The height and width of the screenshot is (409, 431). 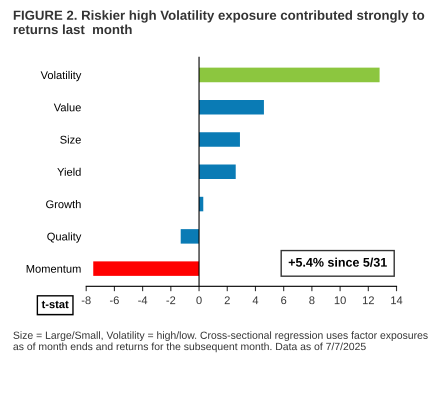 What do you see at coordinates (219, 22) in the screenshot?
I see `chart-title: FIGURE 2. Riskier high Volatility exposure contributed strongly to returns last month` at bounding box center [219, 22].